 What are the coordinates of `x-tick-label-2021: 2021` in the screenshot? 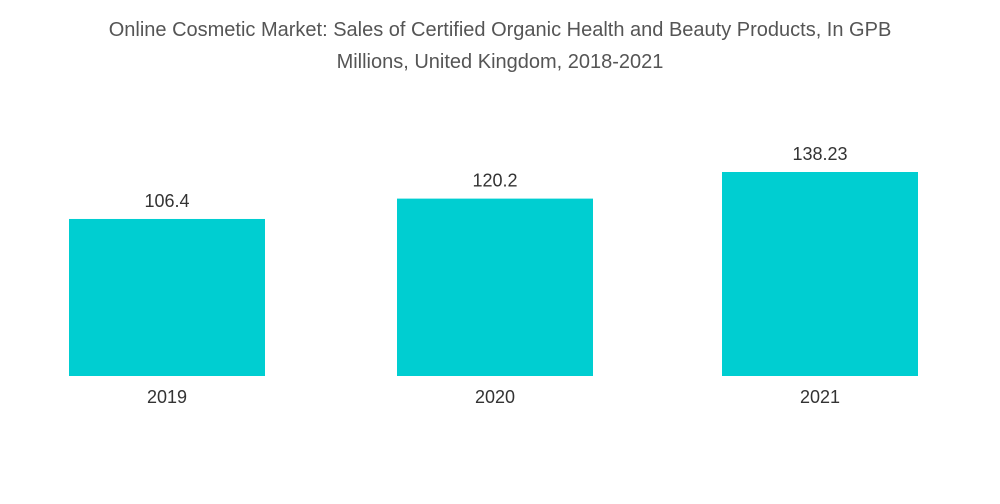 It's located at (820, 397).